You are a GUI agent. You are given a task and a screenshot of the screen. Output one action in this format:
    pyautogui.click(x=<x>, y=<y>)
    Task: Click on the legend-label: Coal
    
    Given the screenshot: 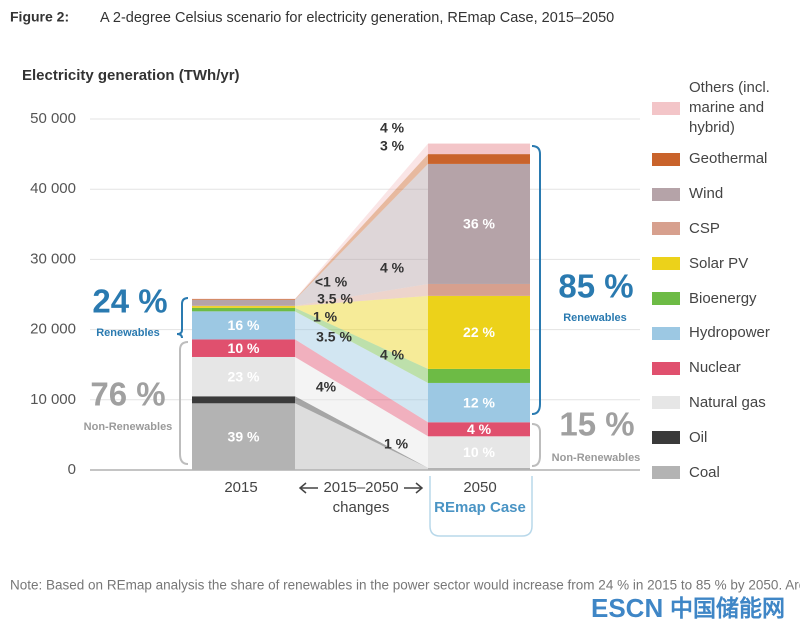 What is the action you would take?
    pyautogui.click(x=704, y=472)
    